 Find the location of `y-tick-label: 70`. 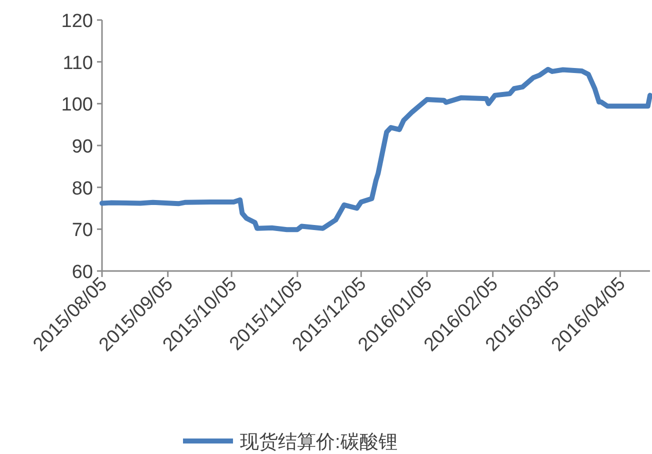

y-tick-label: 70 is located at coordinates (82, 231).